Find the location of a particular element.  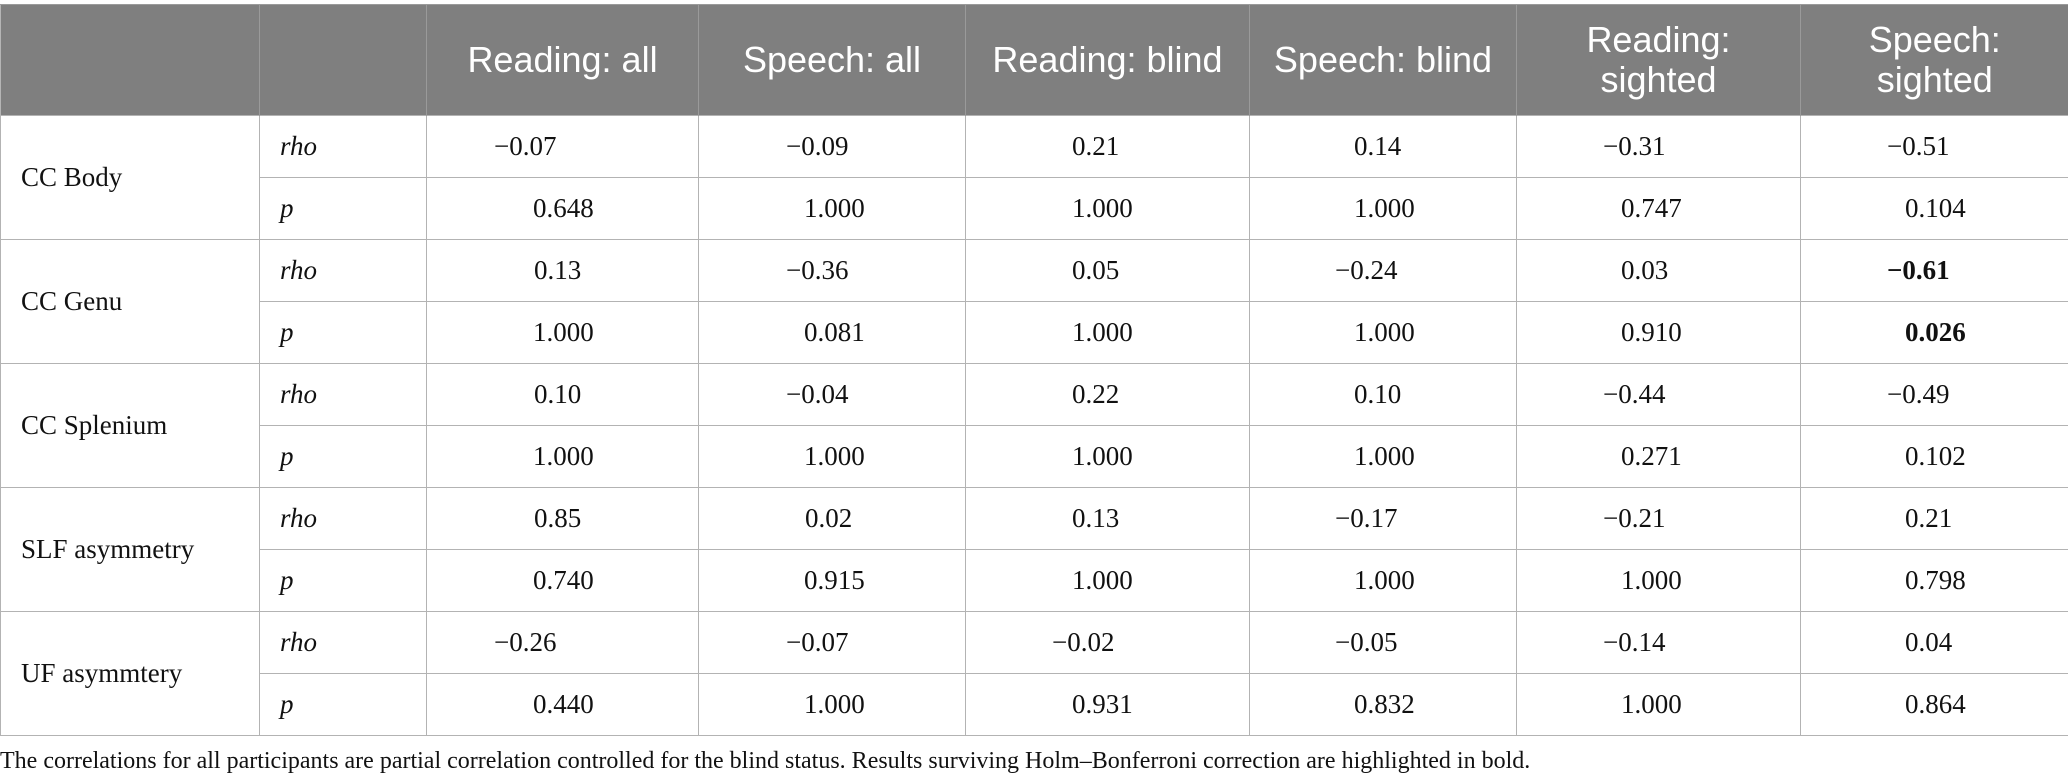

table-cell: 0.14 is located at coordinates (1383, 146).